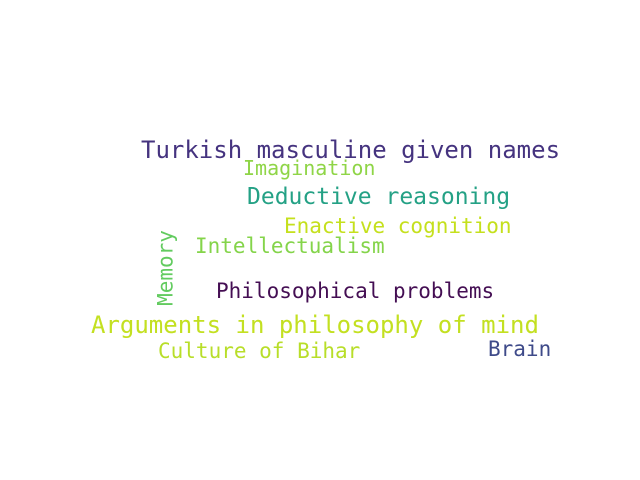 Image resolution: width=640 pixels, height=480 pixels. Describe the element at coordinates (520, 349) in the screenshot. I see `word-brain: Brain` at that location.